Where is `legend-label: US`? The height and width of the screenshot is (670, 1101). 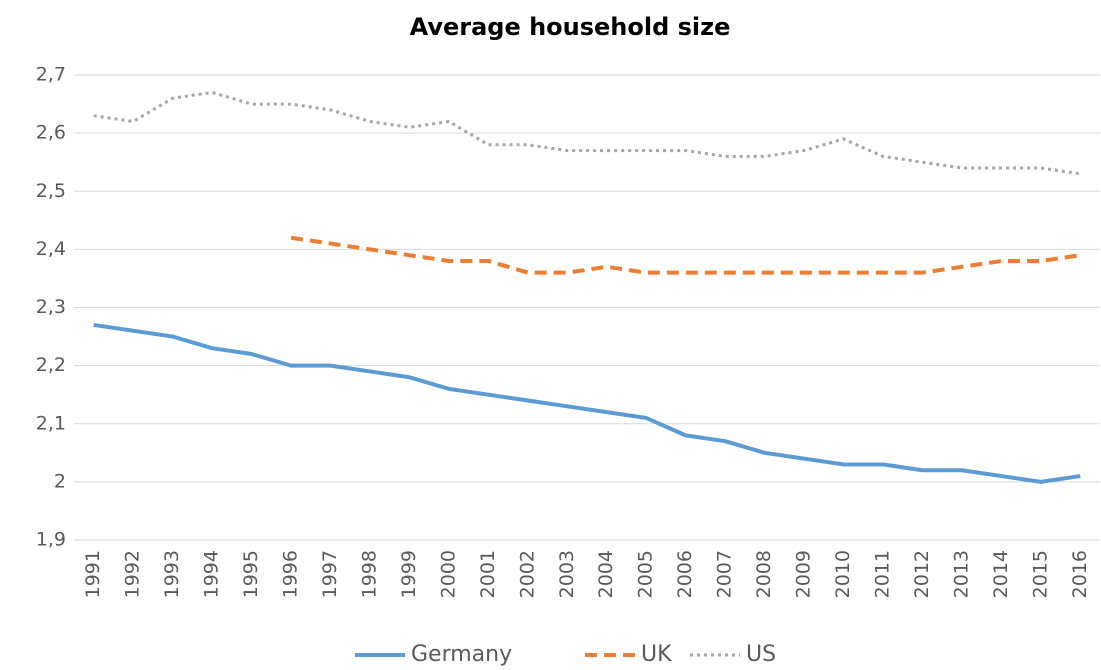 legend-label: US is located at coordinates (761, 654).